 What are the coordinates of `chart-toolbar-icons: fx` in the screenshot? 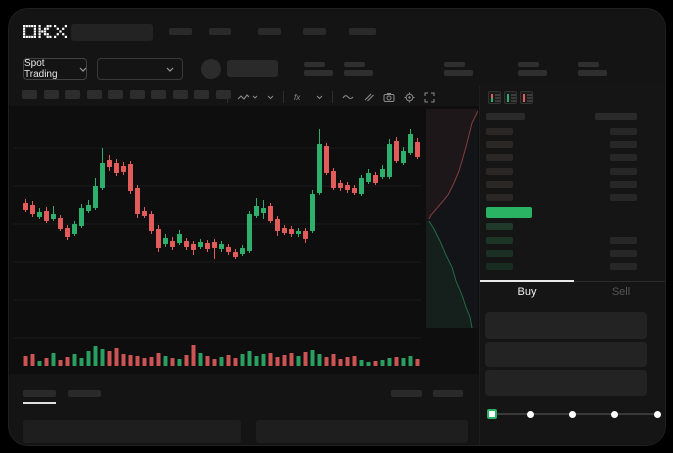 It's located at (331, 97).